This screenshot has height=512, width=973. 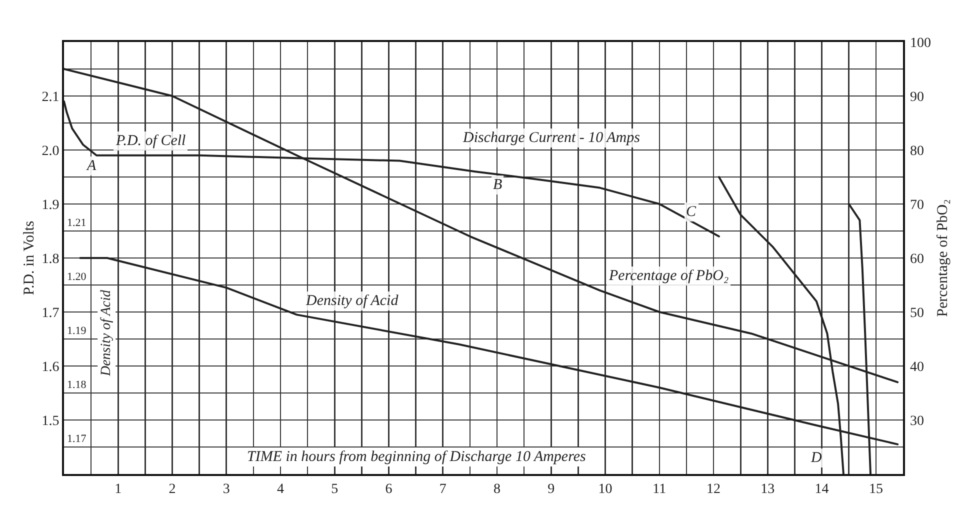 What do you see at coordinates (51, 151) in the screenshot?
I see `y-tick-label: 2.0` at bounding box center [51, 151].